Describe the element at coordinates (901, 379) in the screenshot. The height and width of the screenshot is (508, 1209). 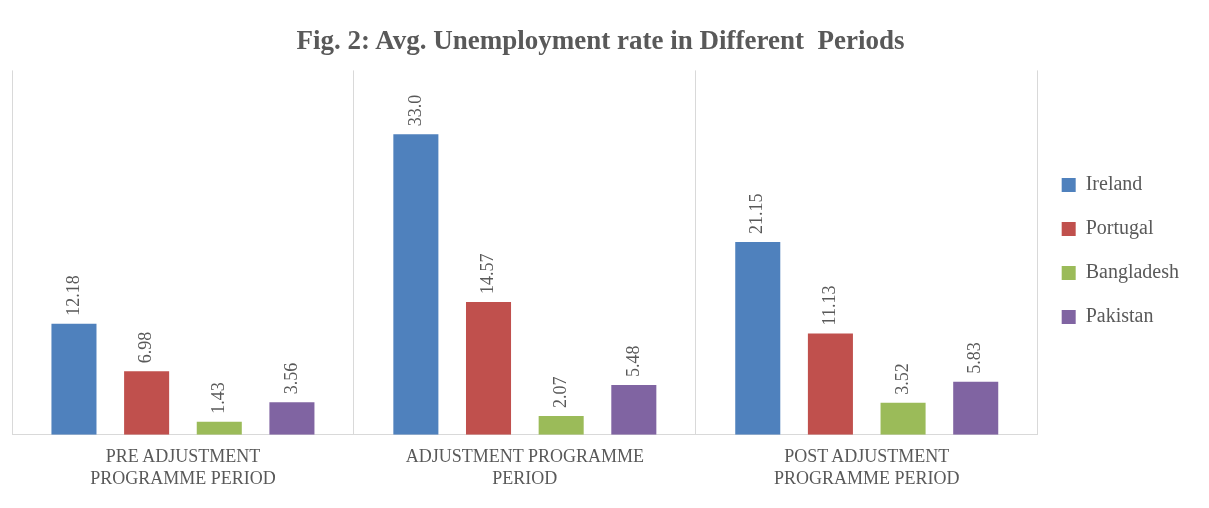
I see `data-label: 3.52` at that location.